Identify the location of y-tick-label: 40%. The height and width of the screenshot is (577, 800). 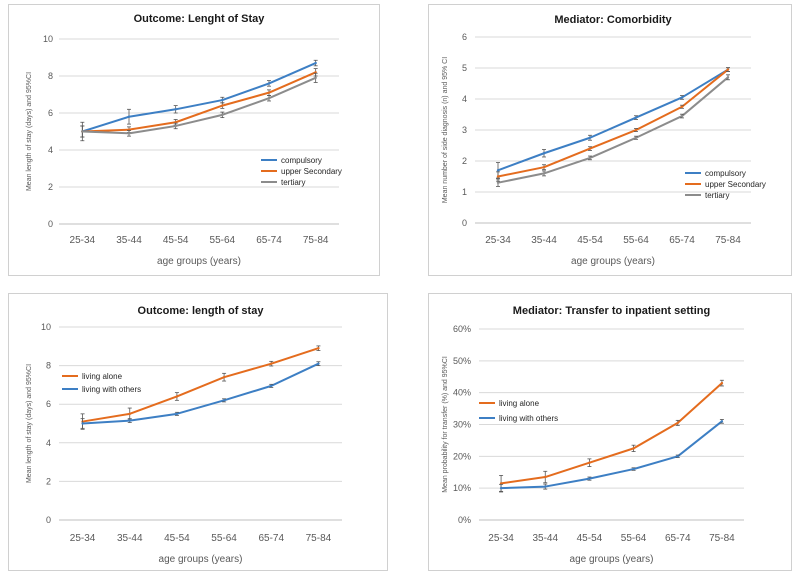
(462, 393).